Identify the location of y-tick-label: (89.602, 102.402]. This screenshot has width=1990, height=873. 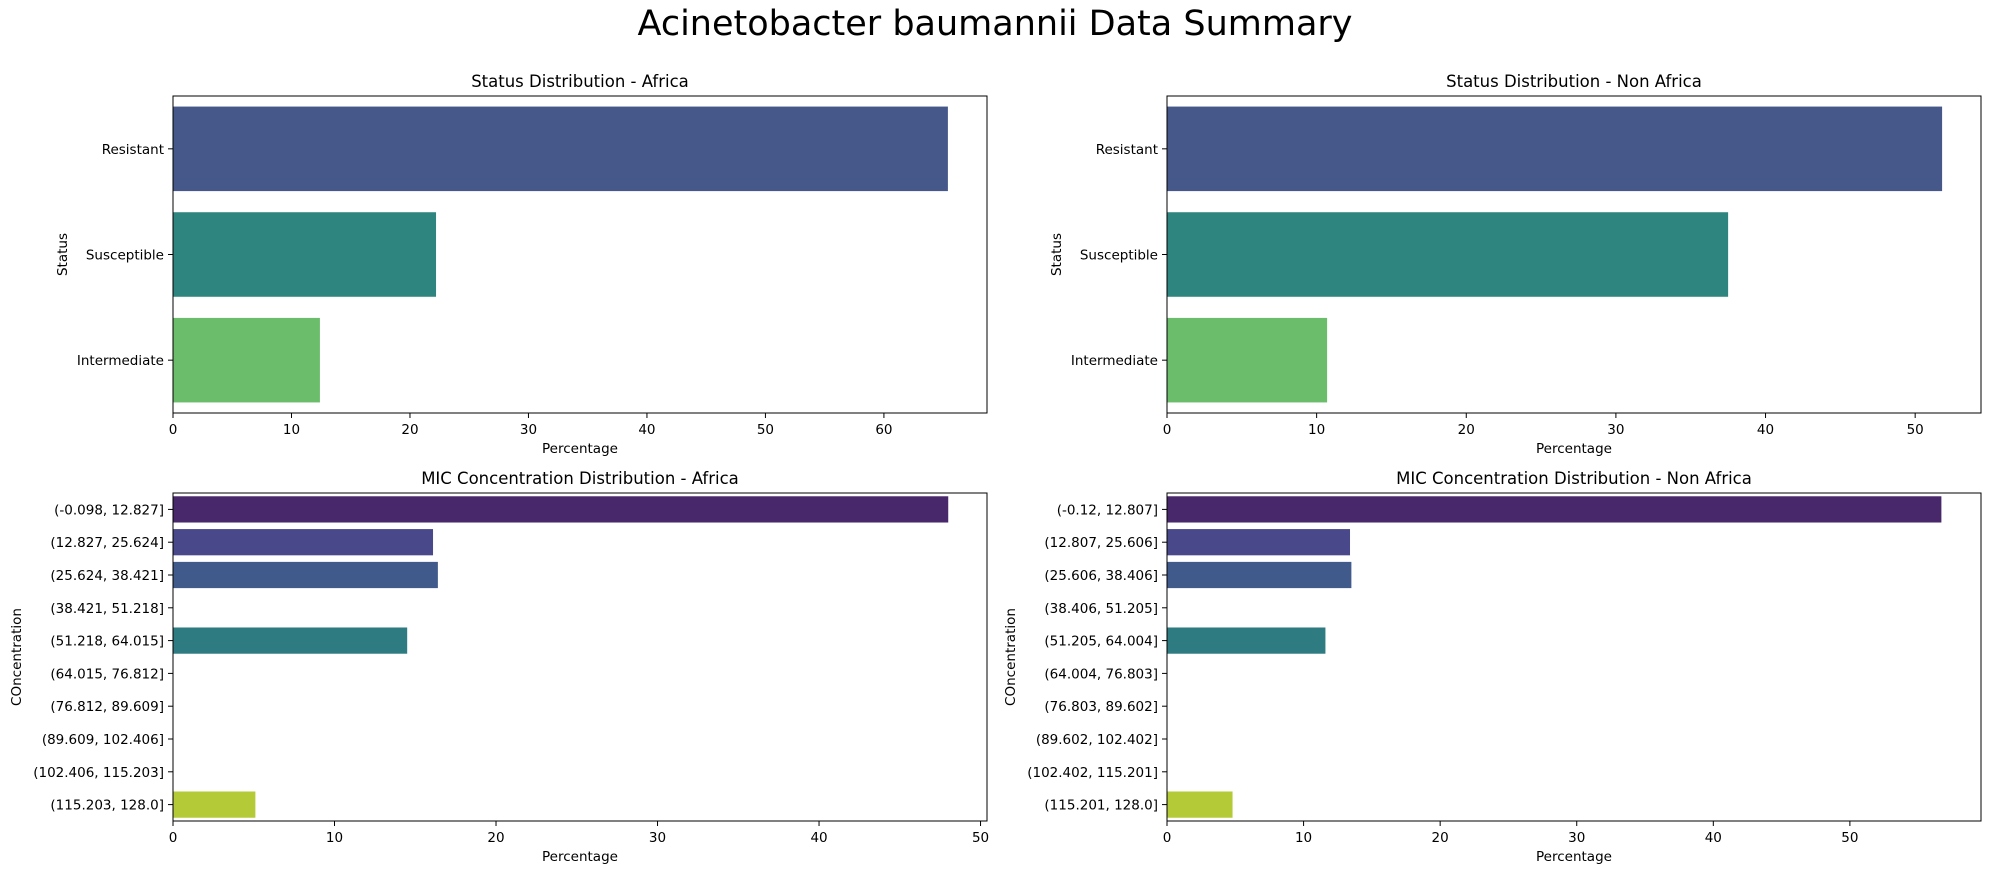
(1097, 740).